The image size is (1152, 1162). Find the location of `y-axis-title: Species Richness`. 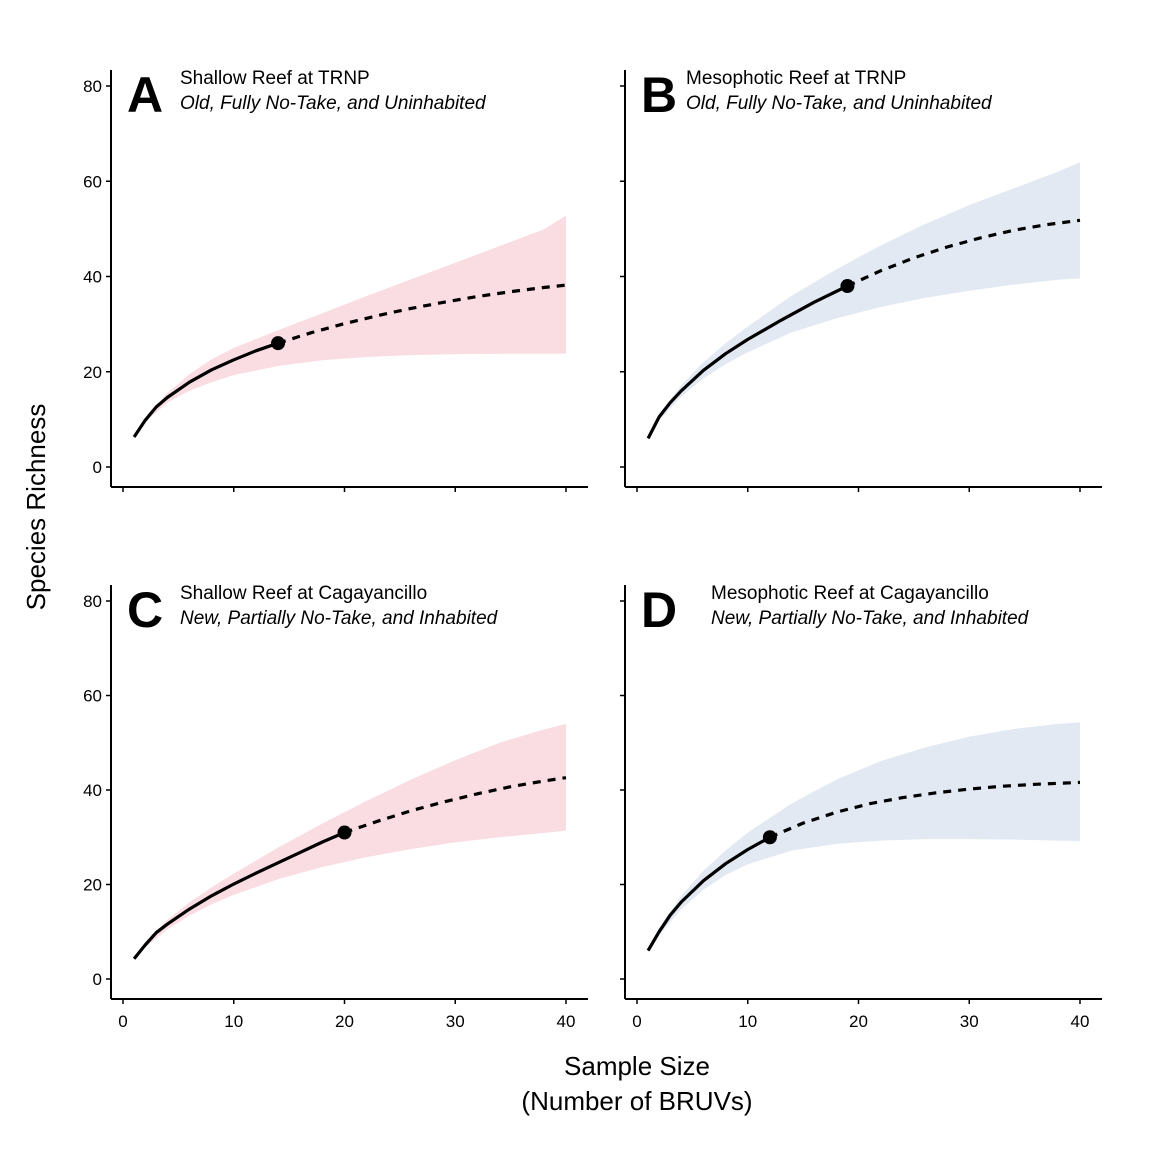

y-axis-title: Species Richness is located at coordinates (36, 507).